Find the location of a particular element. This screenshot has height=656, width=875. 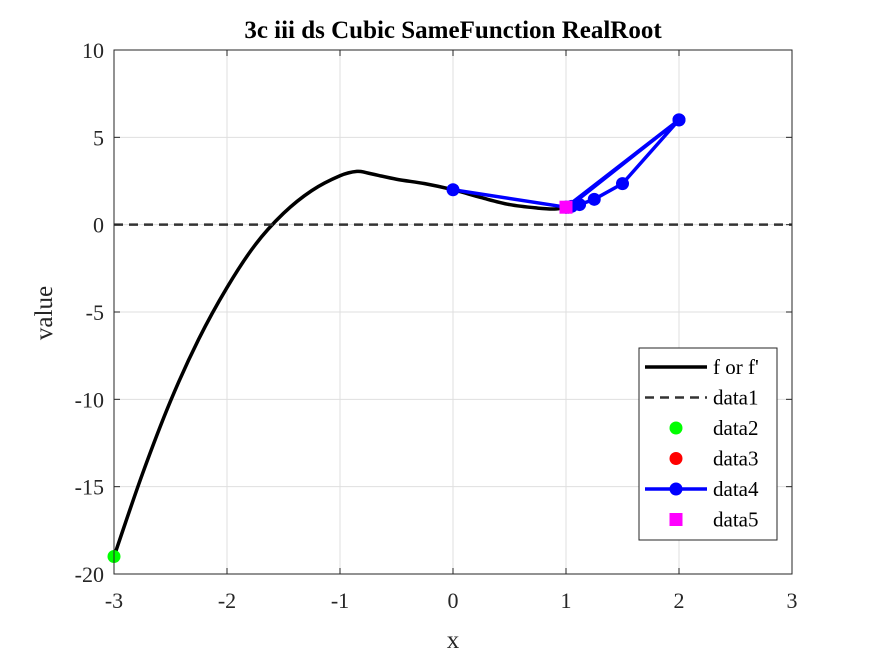

data-marker-data2 is located at coordinates (676, 428).